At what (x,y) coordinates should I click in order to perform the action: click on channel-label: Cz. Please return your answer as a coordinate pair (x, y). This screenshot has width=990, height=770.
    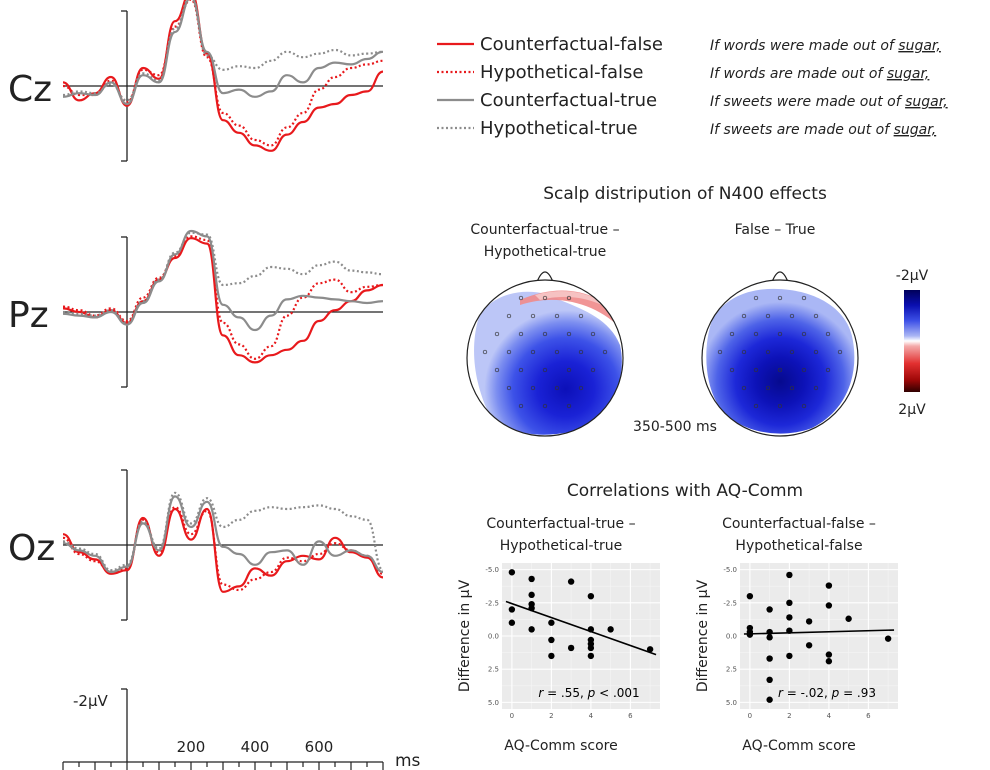
    Looking at the image, I should click on (30, 89).